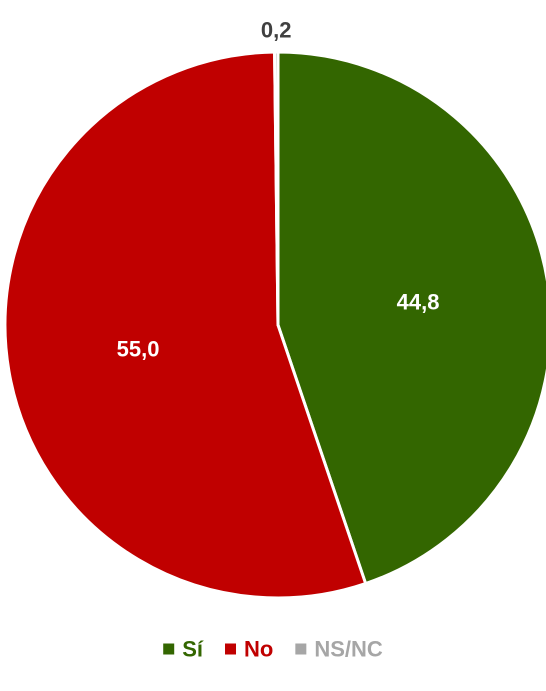 This screenshot has width=546, height=691. Describe the element at coordinates (418, 301) in the screenshot. I see `data-label-1: 44,8` at that location.